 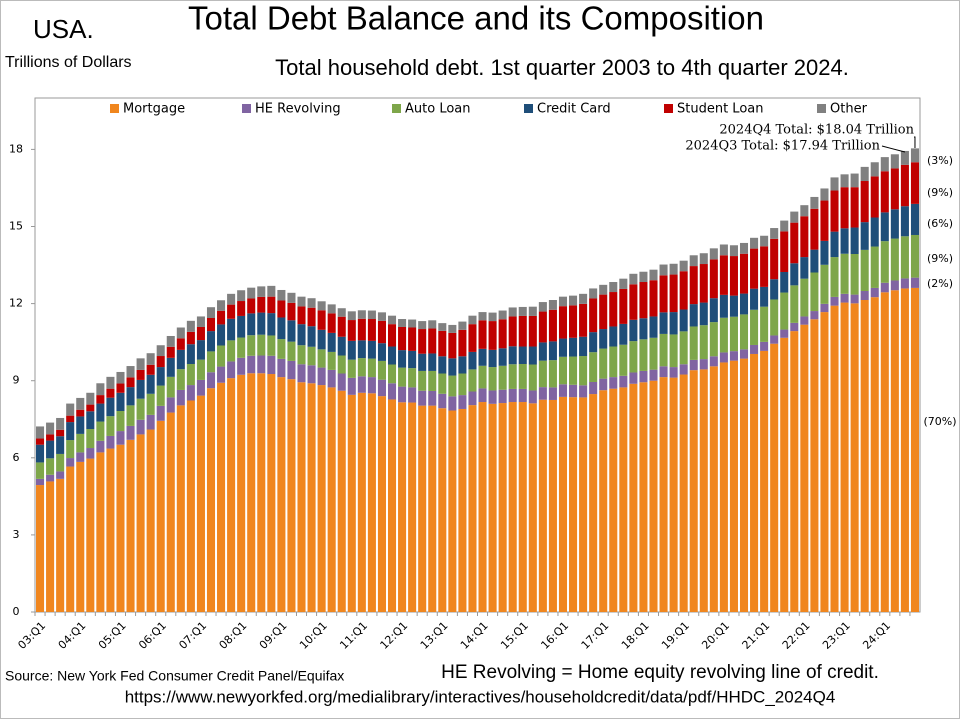 I want to click on share-label: (6%), so click(x=940, y=223).